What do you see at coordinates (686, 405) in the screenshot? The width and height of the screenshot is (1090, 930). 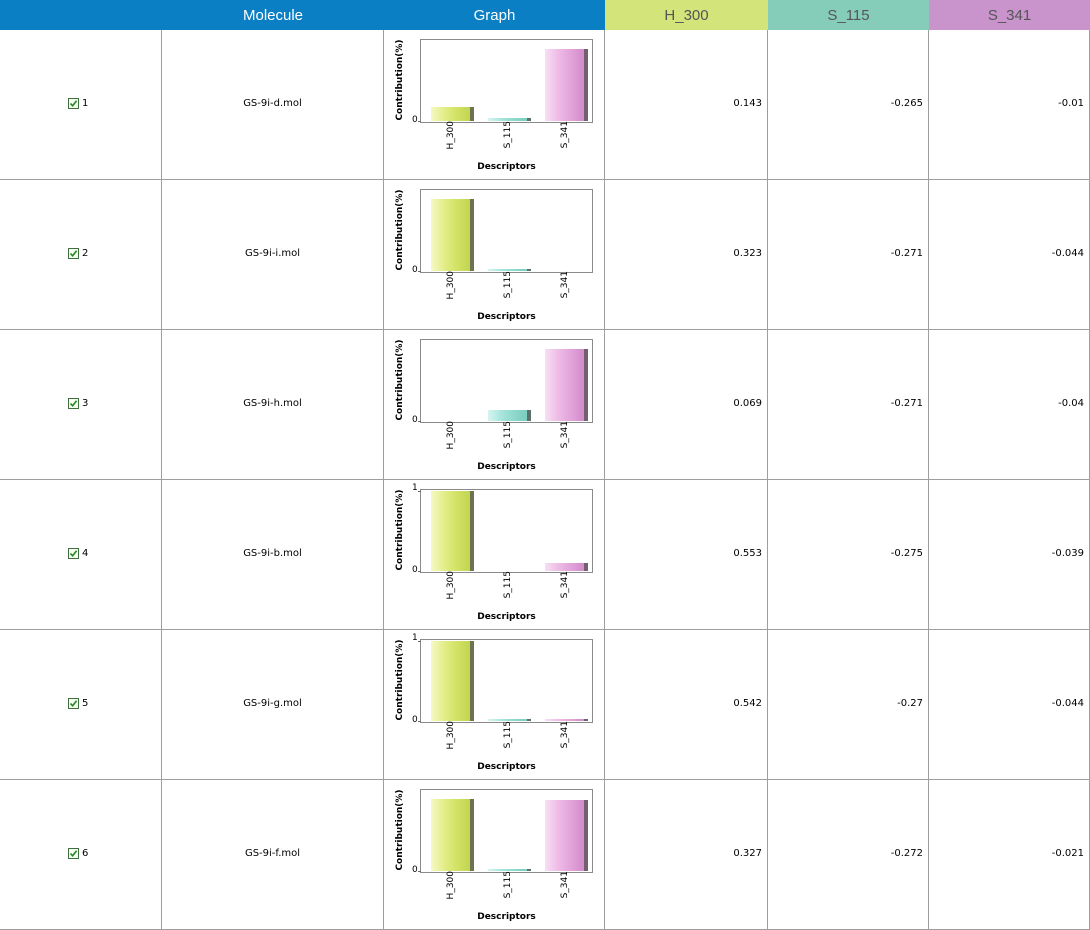 I see `h300-value: 0.069` at bounding box center [686, 405].